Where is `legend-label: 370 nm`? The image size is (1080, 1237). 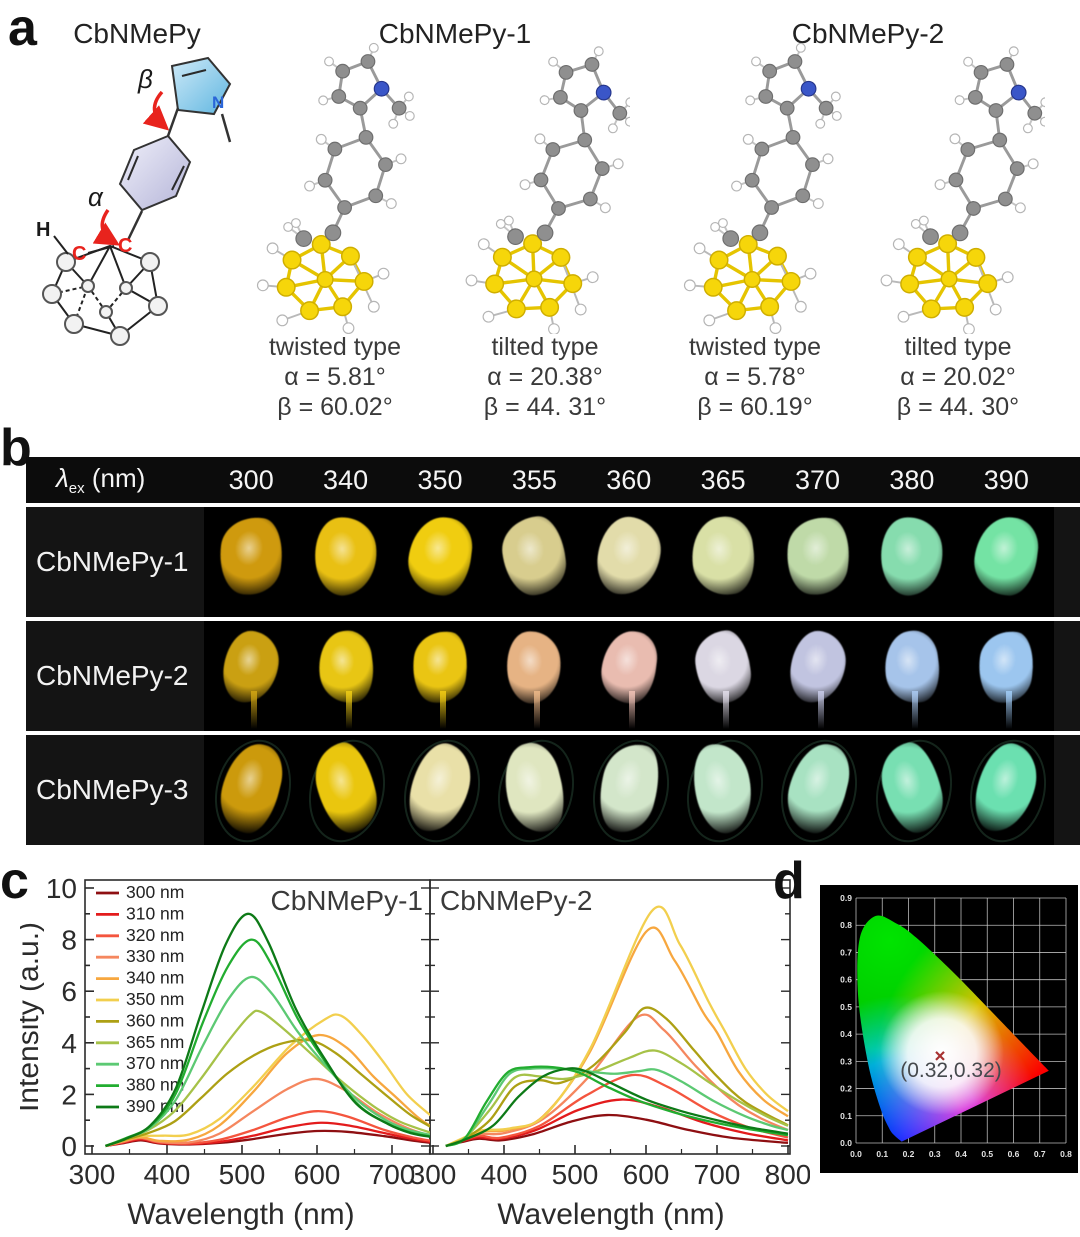
legend-label: 370 nm is located at coordinates (155, 1063).